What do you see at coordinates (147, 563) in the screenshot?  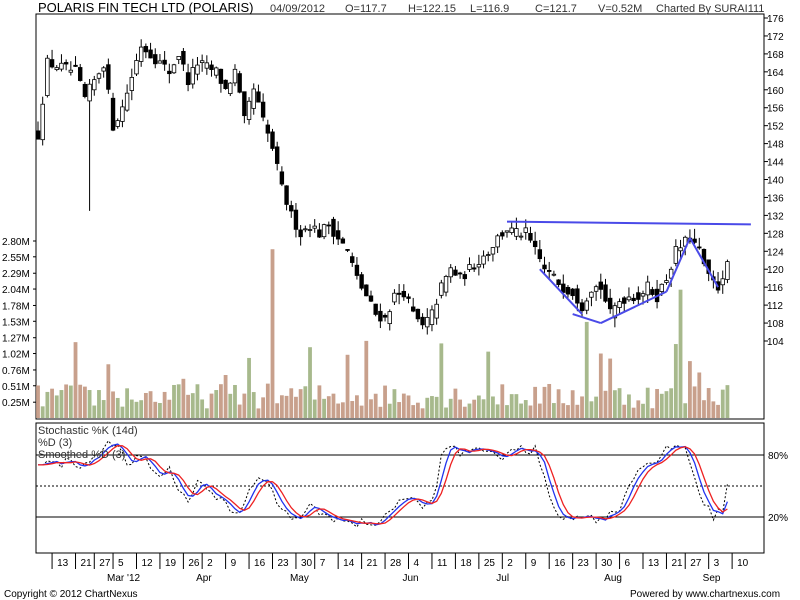 I see `x-tick-label: 12` at bounding box center [147, 563].